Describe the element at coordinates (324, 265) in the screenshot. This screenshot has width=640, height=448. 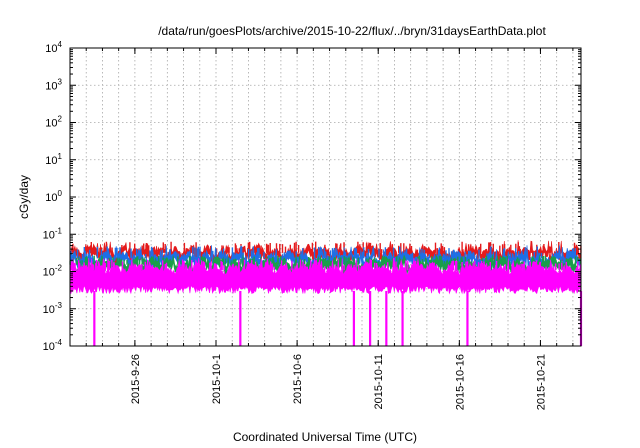
I see `series-4-spikes` at that location.